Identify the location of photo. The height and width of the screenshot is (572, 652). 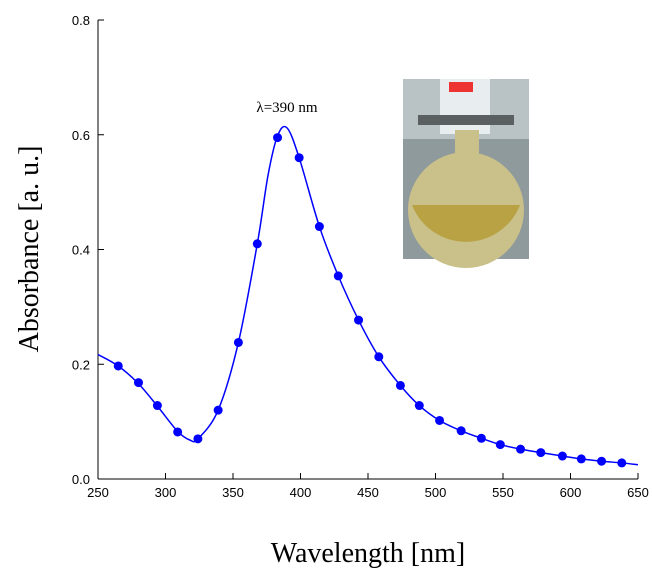
(466, 173).